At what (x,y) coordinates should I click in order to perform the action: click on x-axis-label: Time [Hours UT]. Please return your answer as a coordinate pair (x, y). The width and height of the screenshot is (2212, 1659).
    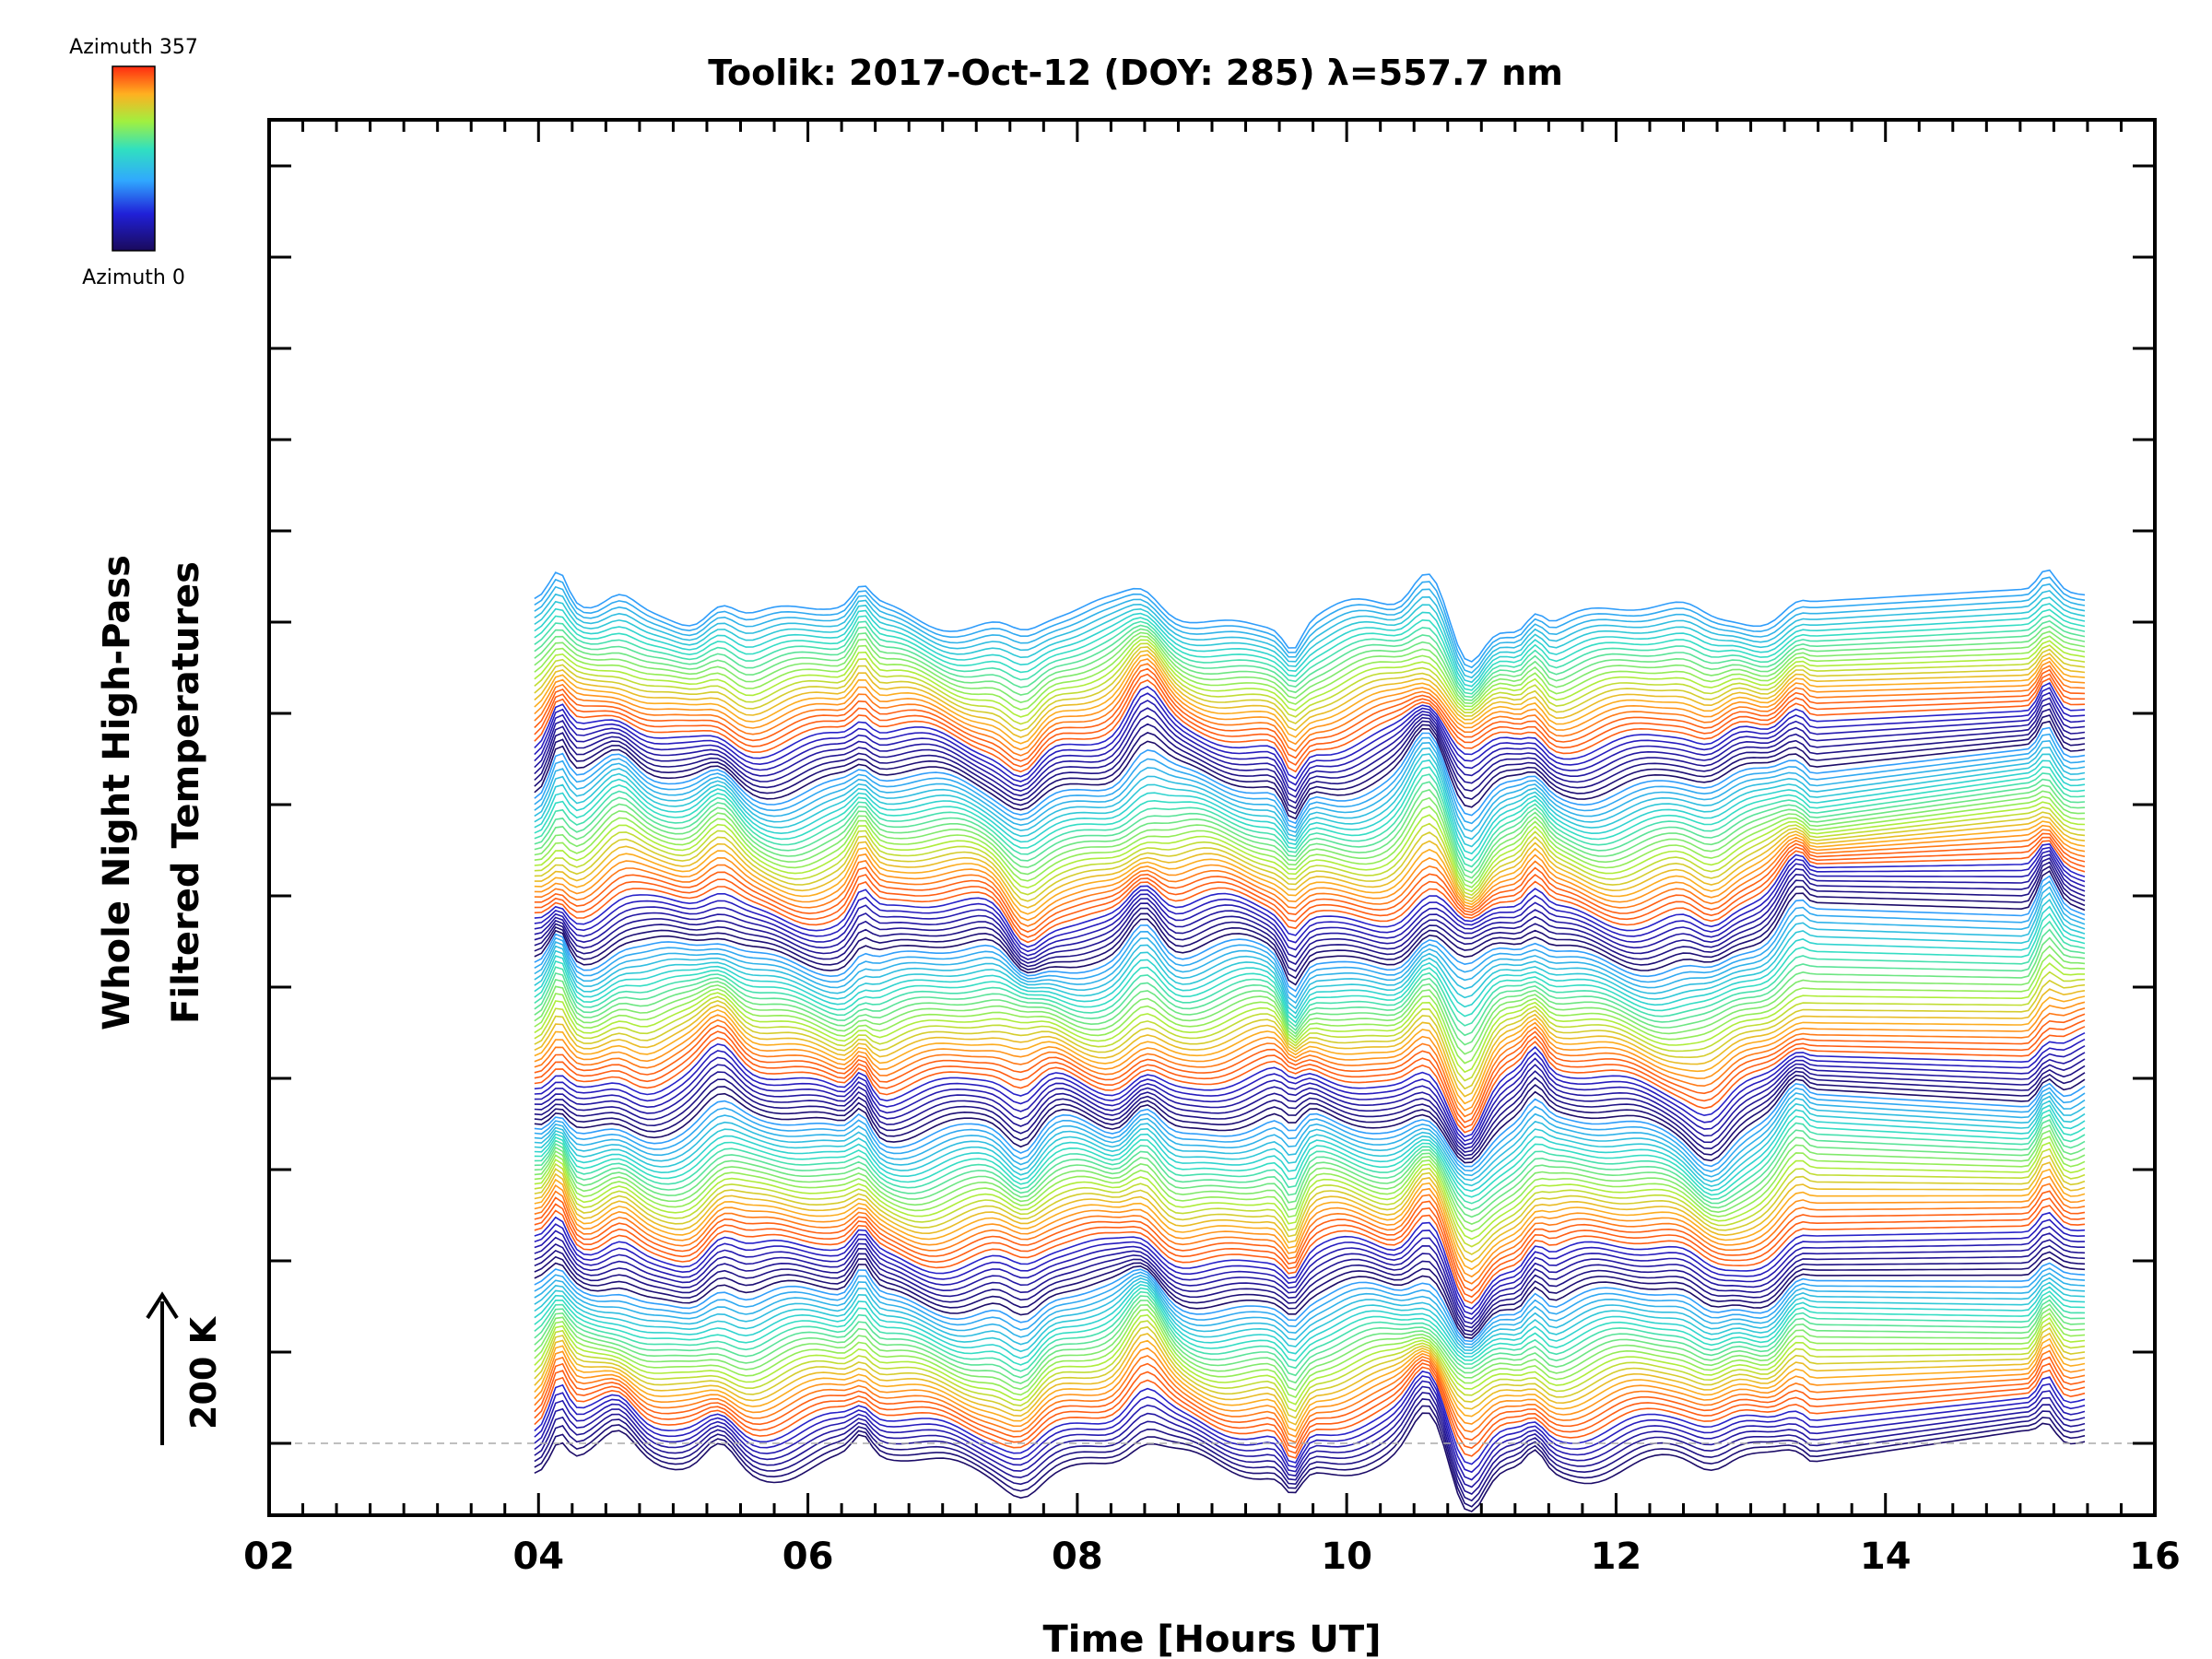
    Looking at the image, I should click on (1212, 1638).